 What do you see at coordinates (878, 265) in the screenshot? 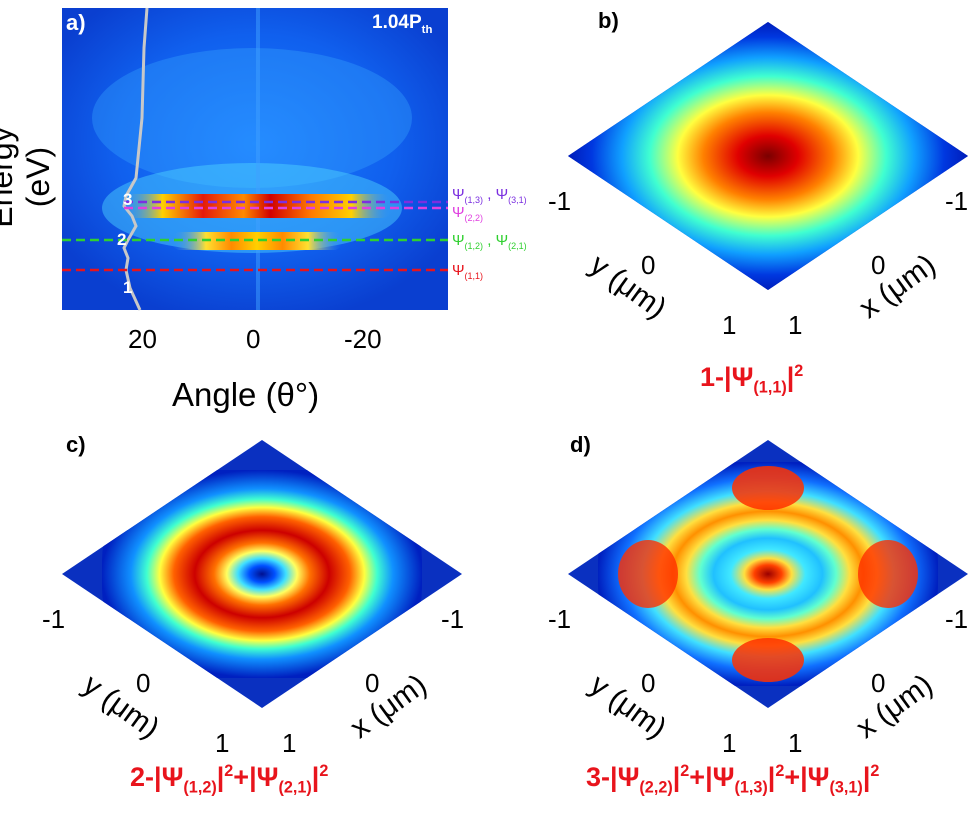
I see `b-tick-x0: 0` at bounding box center [878, 265].